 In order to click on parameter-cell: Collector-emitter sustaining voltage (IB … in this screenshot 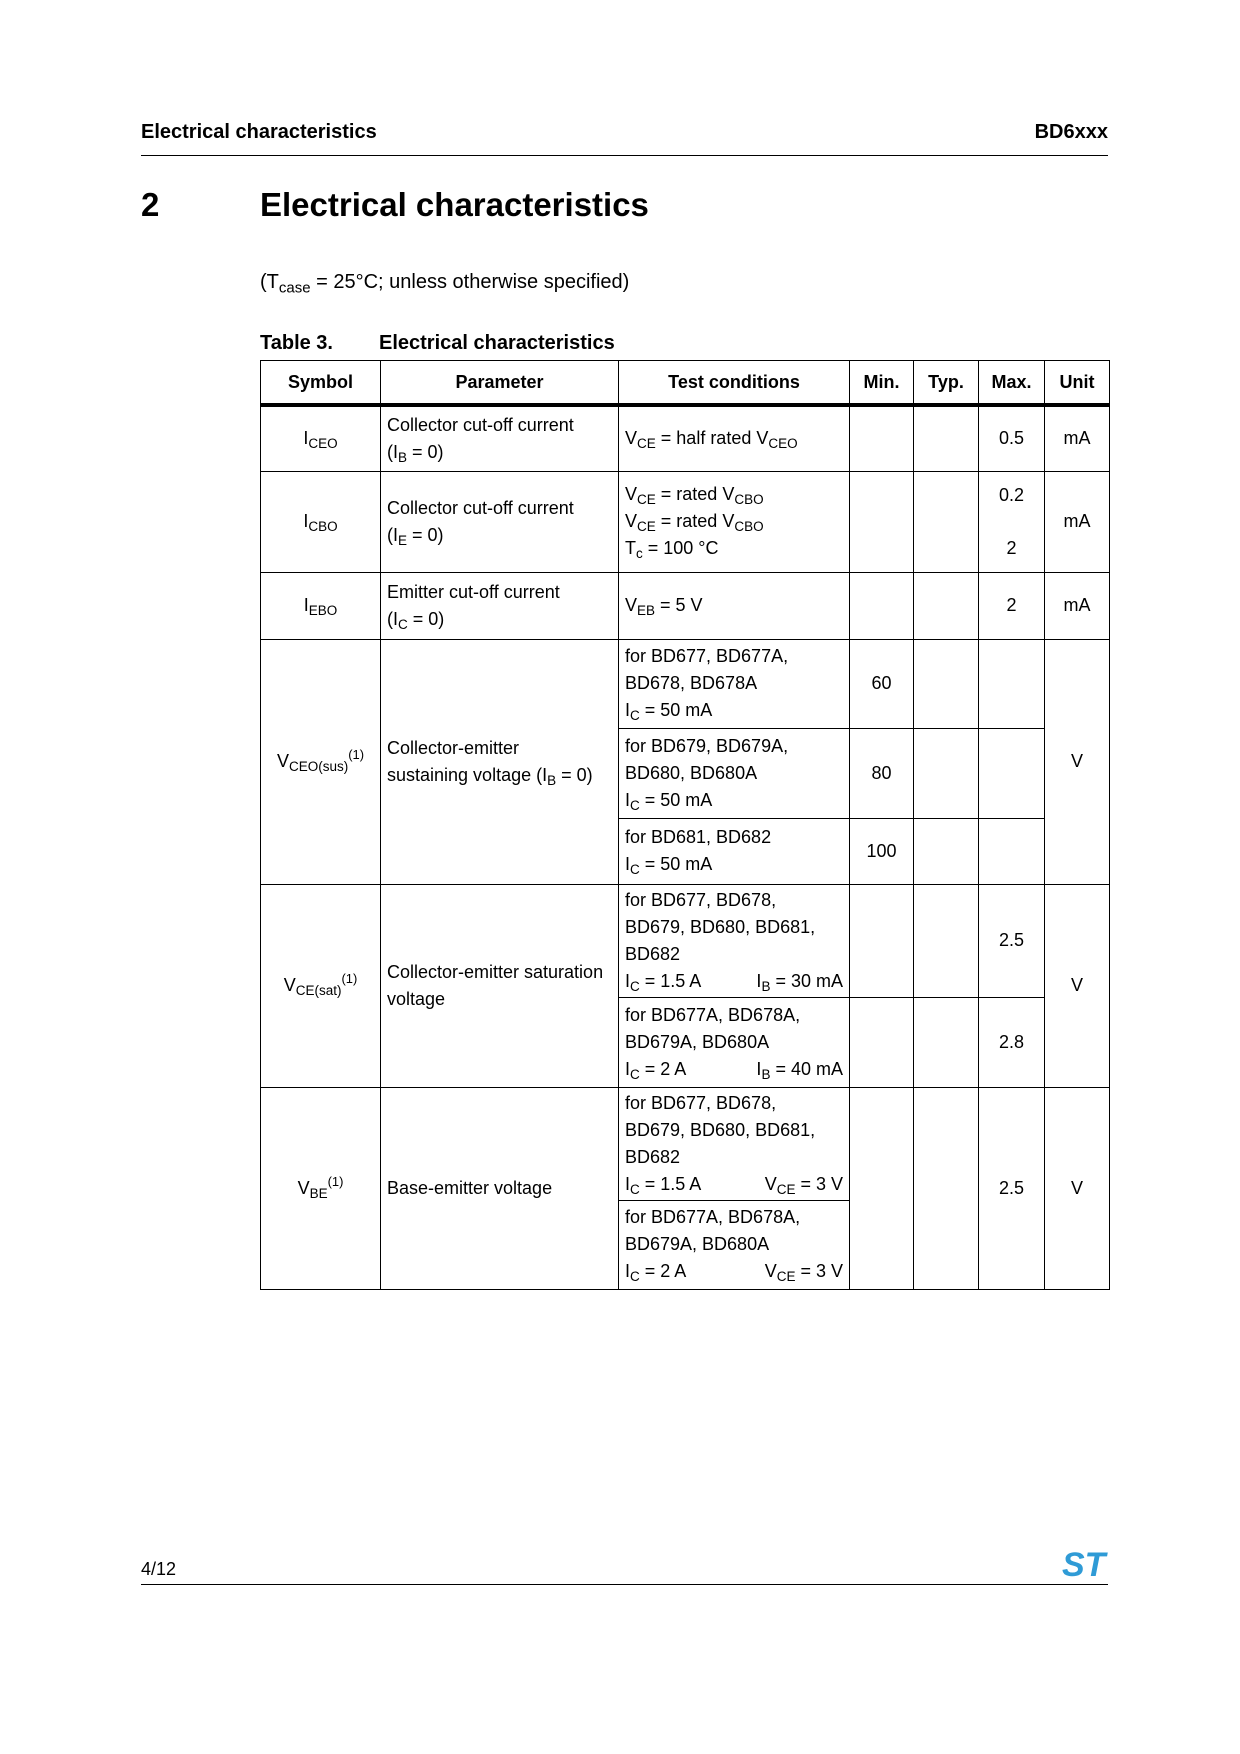, I will do `click(499, 761)`.